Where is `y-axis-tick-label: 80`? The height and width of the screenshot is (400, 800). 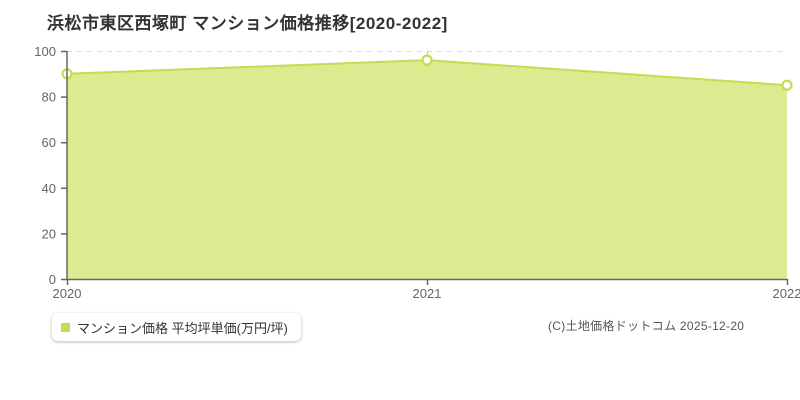 y-axis-tick-label: 80 is located at coordinates (49, 97).